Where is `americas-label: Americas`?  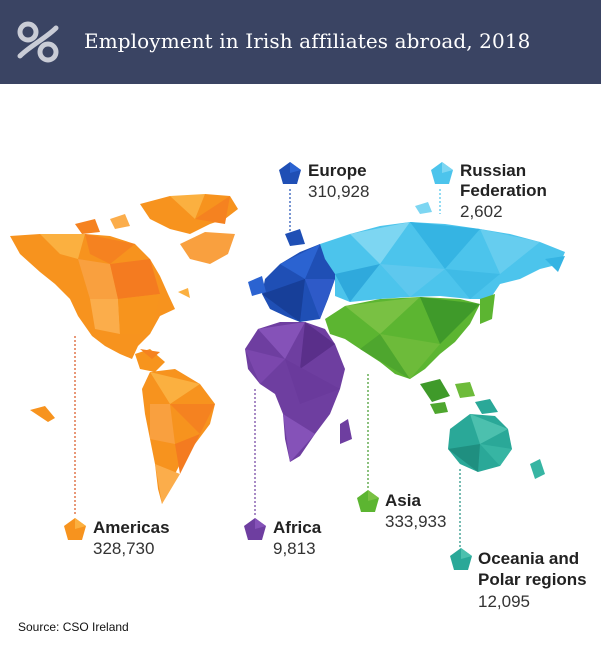
americas-label: Americas is located at coordinates (131, 527).